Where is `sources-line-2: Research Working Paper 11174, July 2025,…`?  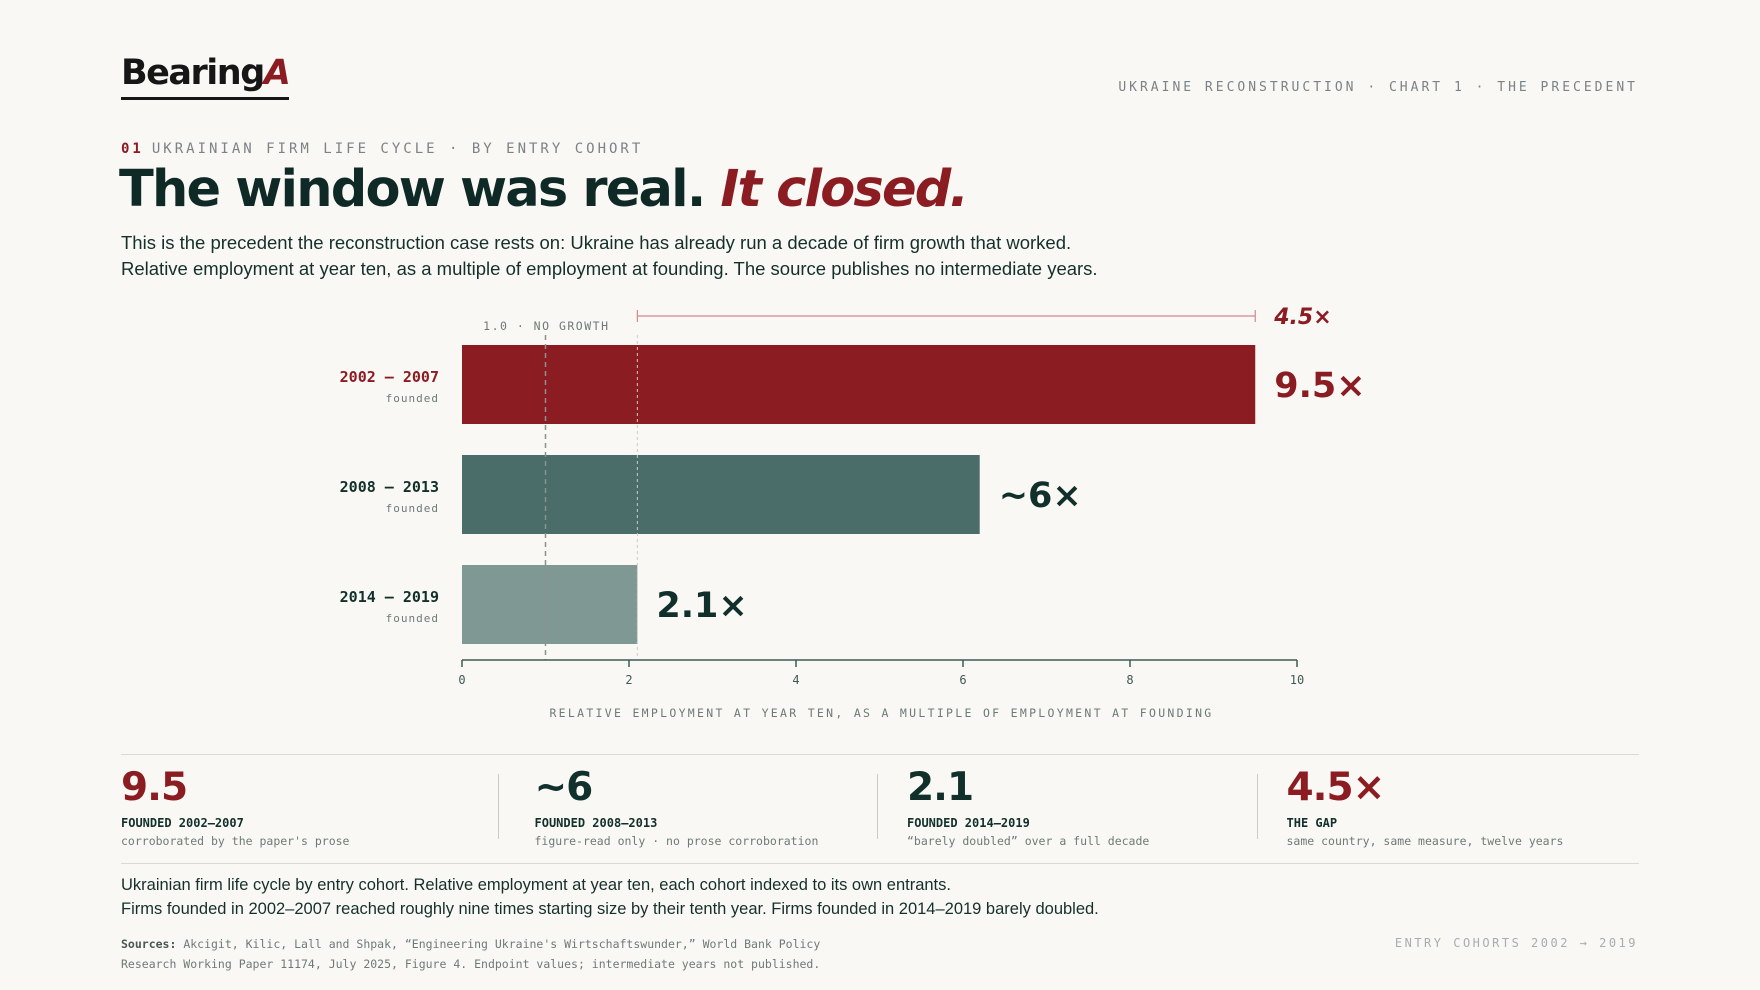 sources-line-2: Research Working Paper 11174, July 2025,… is located at coordinates (471, 964).